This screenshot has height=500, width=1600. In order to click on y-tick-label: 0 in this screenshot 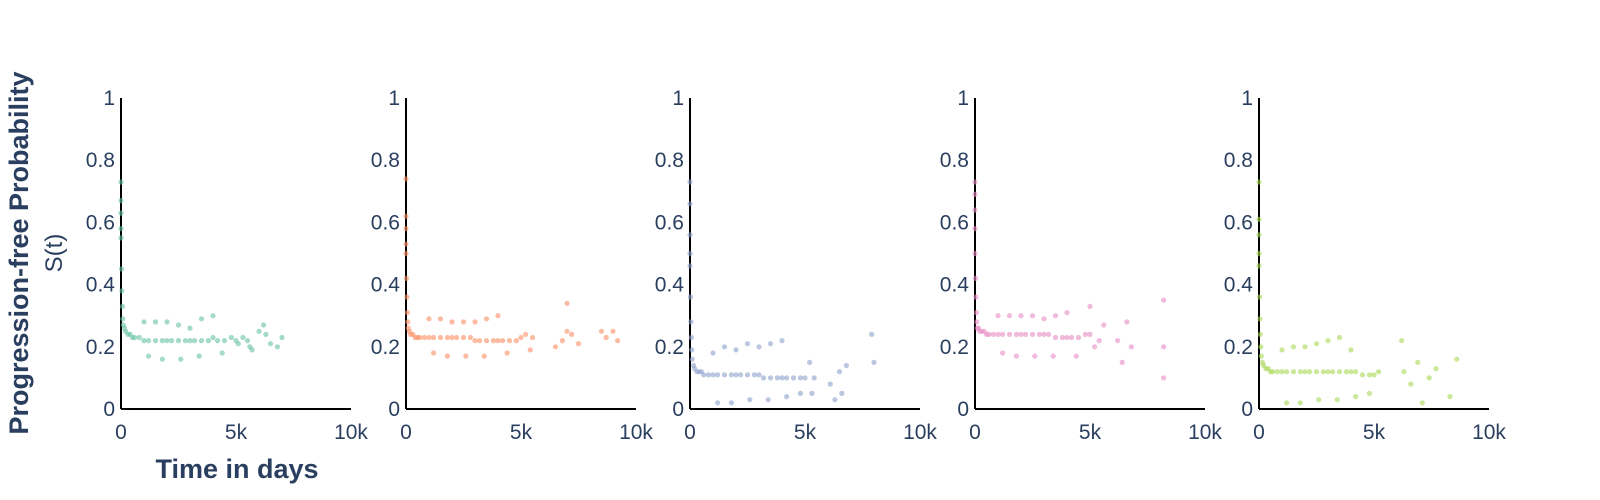, I will do `click(678, 409)`.